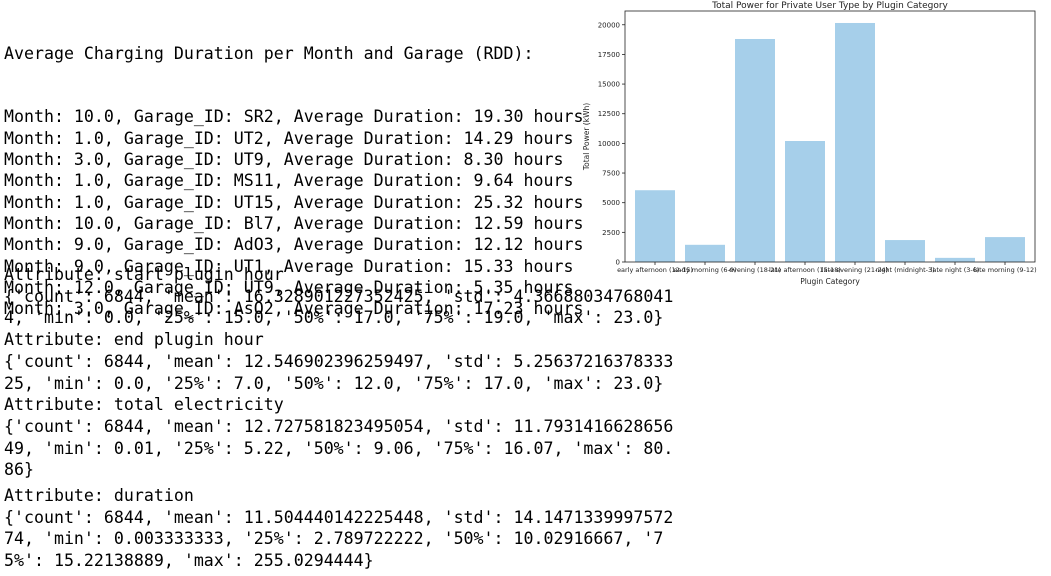 The image size is (1051, 576). Describe the element at coordinates (704, 270) in the screenshot. I see `x-tick-label: early morning (6-9)` at that location.